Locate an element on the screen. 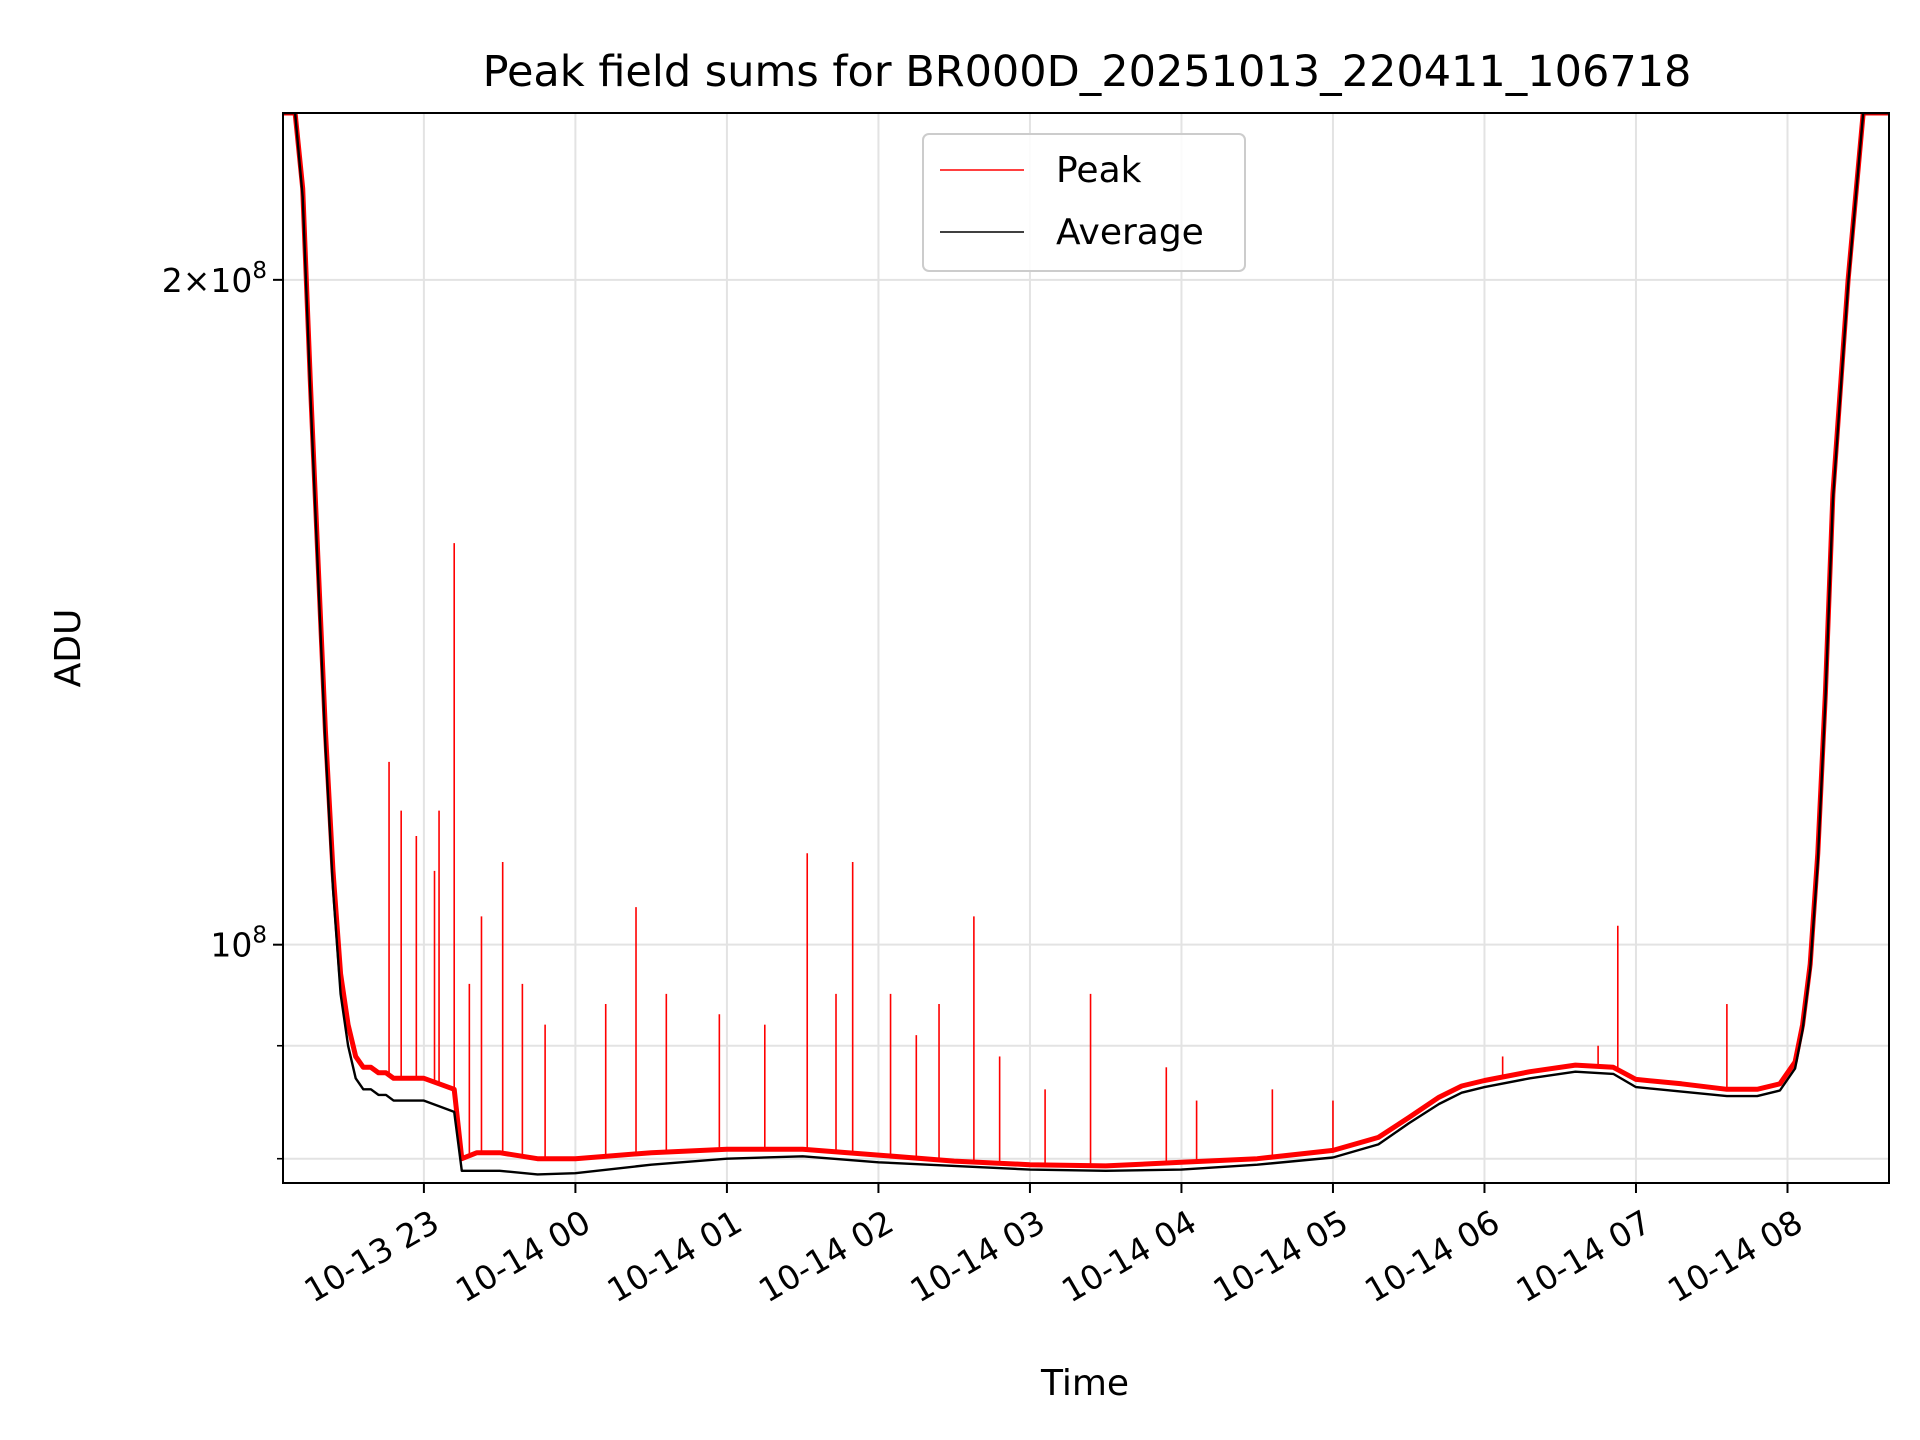 This screenshot has width=1920, height=1440. legend-box is located at coordinates (1084, 202).